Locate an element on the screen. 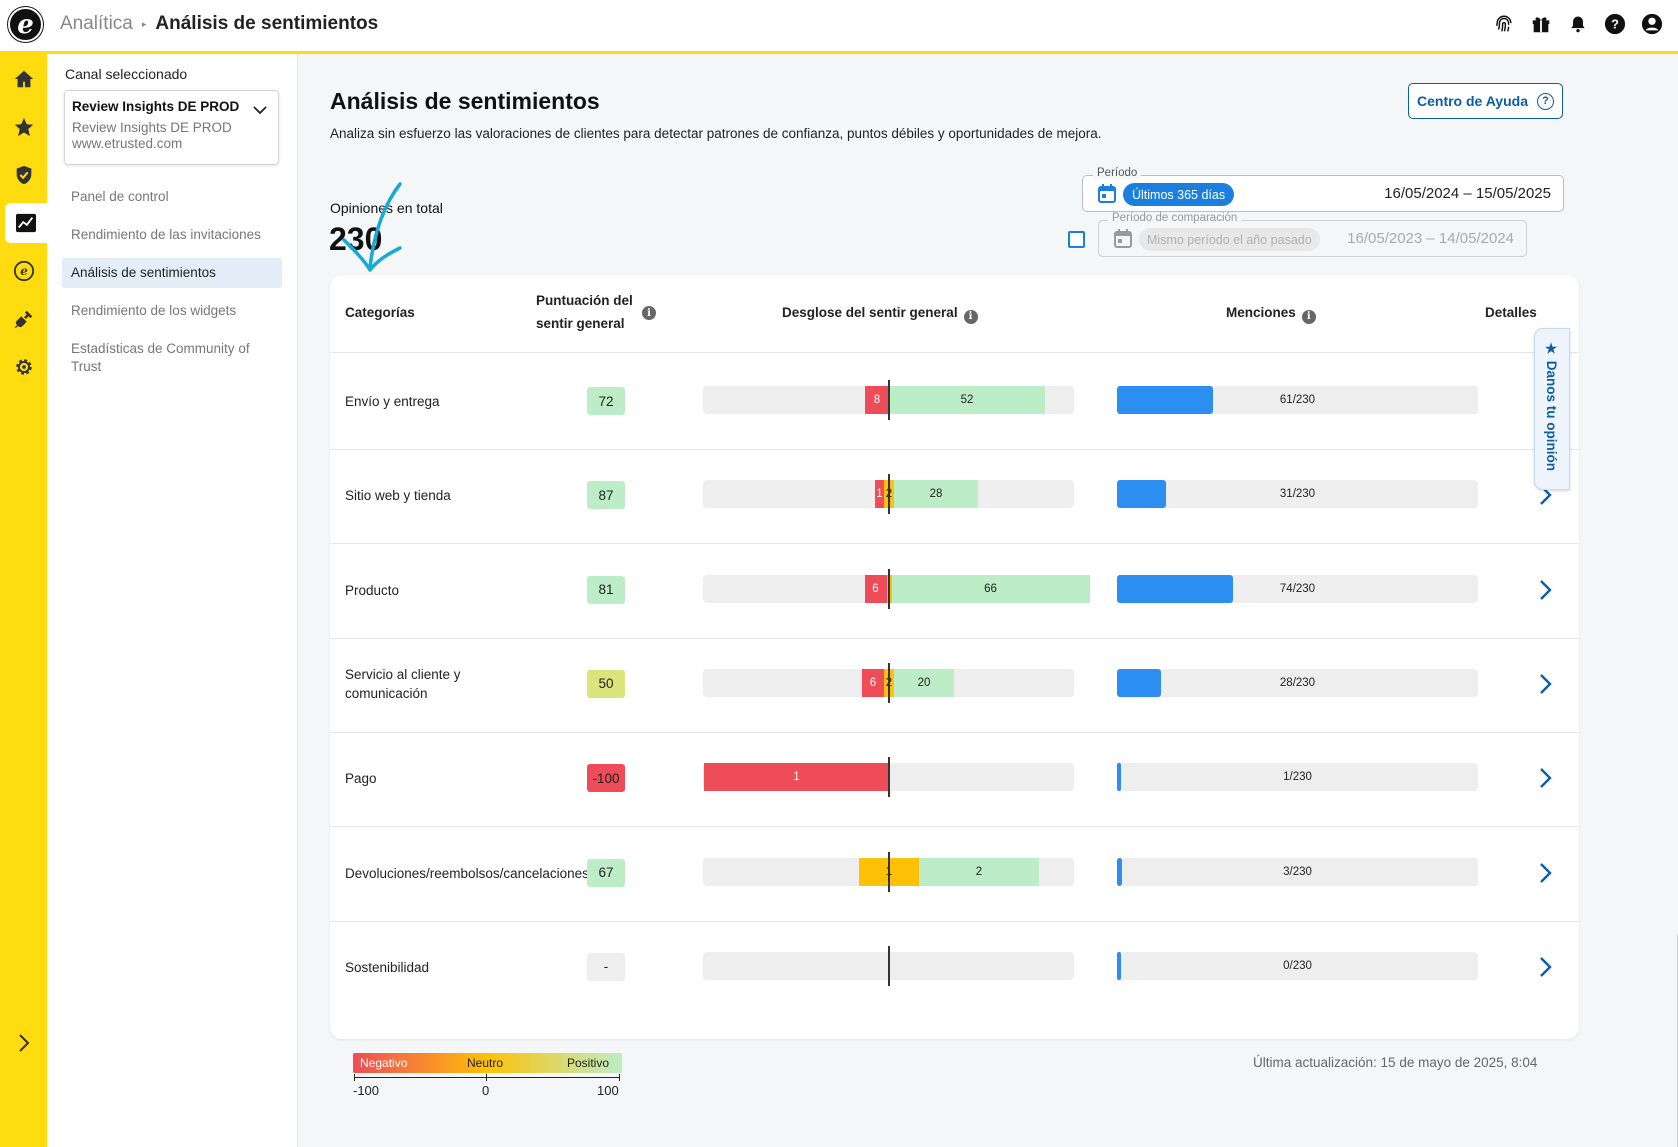  sentiment-score: 72 is located at coordinates (606, 401).